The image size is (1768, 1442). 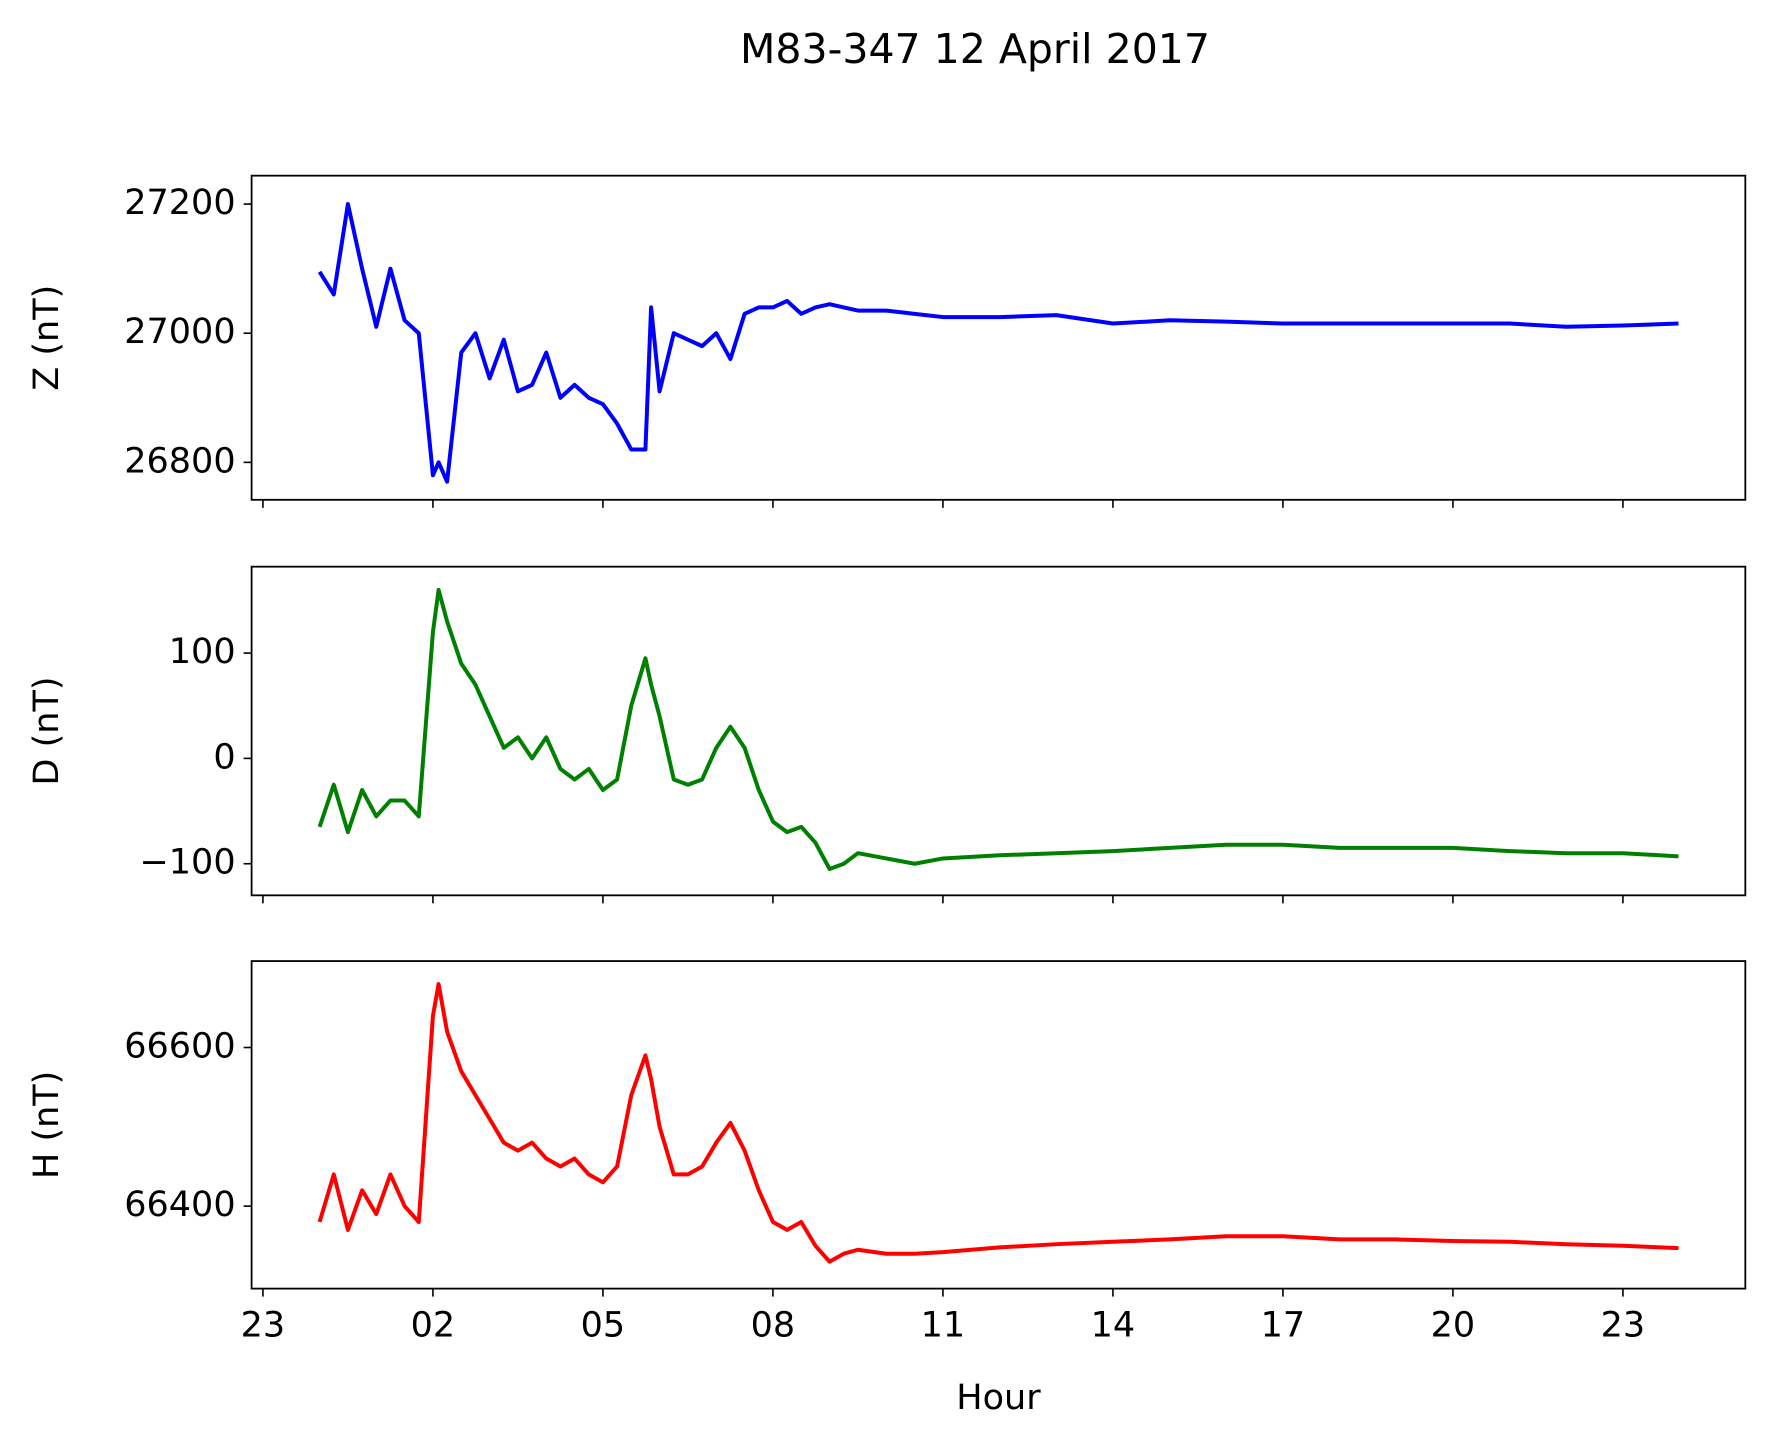 I want to click on y-axis-label: H (nT), so click(x=47, y=1125).